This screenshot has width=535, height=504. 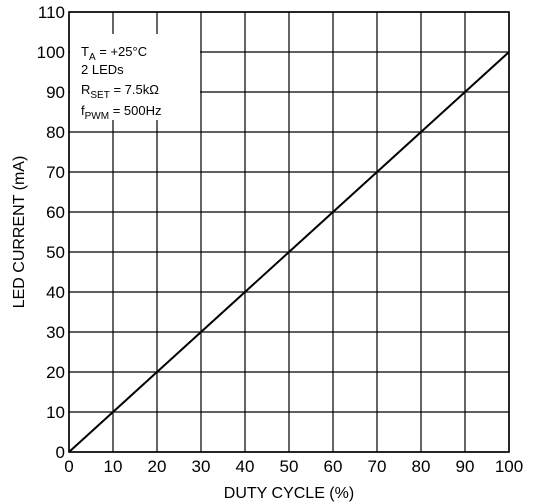 I want to click on x-tick-label-70: 70, so click(x=377, y=466).